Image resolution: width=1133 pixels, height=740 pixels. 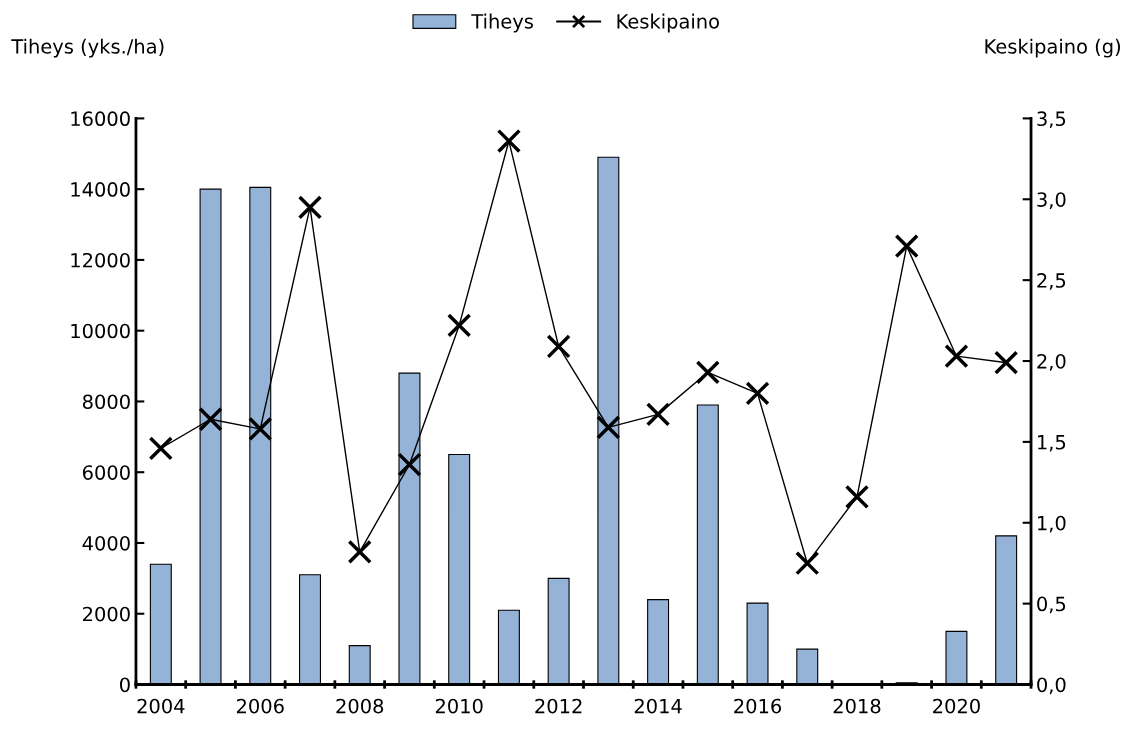 What do you see at coordinates (857, 706) in the screenshot?
I see `x-tick-label: 2018` at bounding box center [857, 706].